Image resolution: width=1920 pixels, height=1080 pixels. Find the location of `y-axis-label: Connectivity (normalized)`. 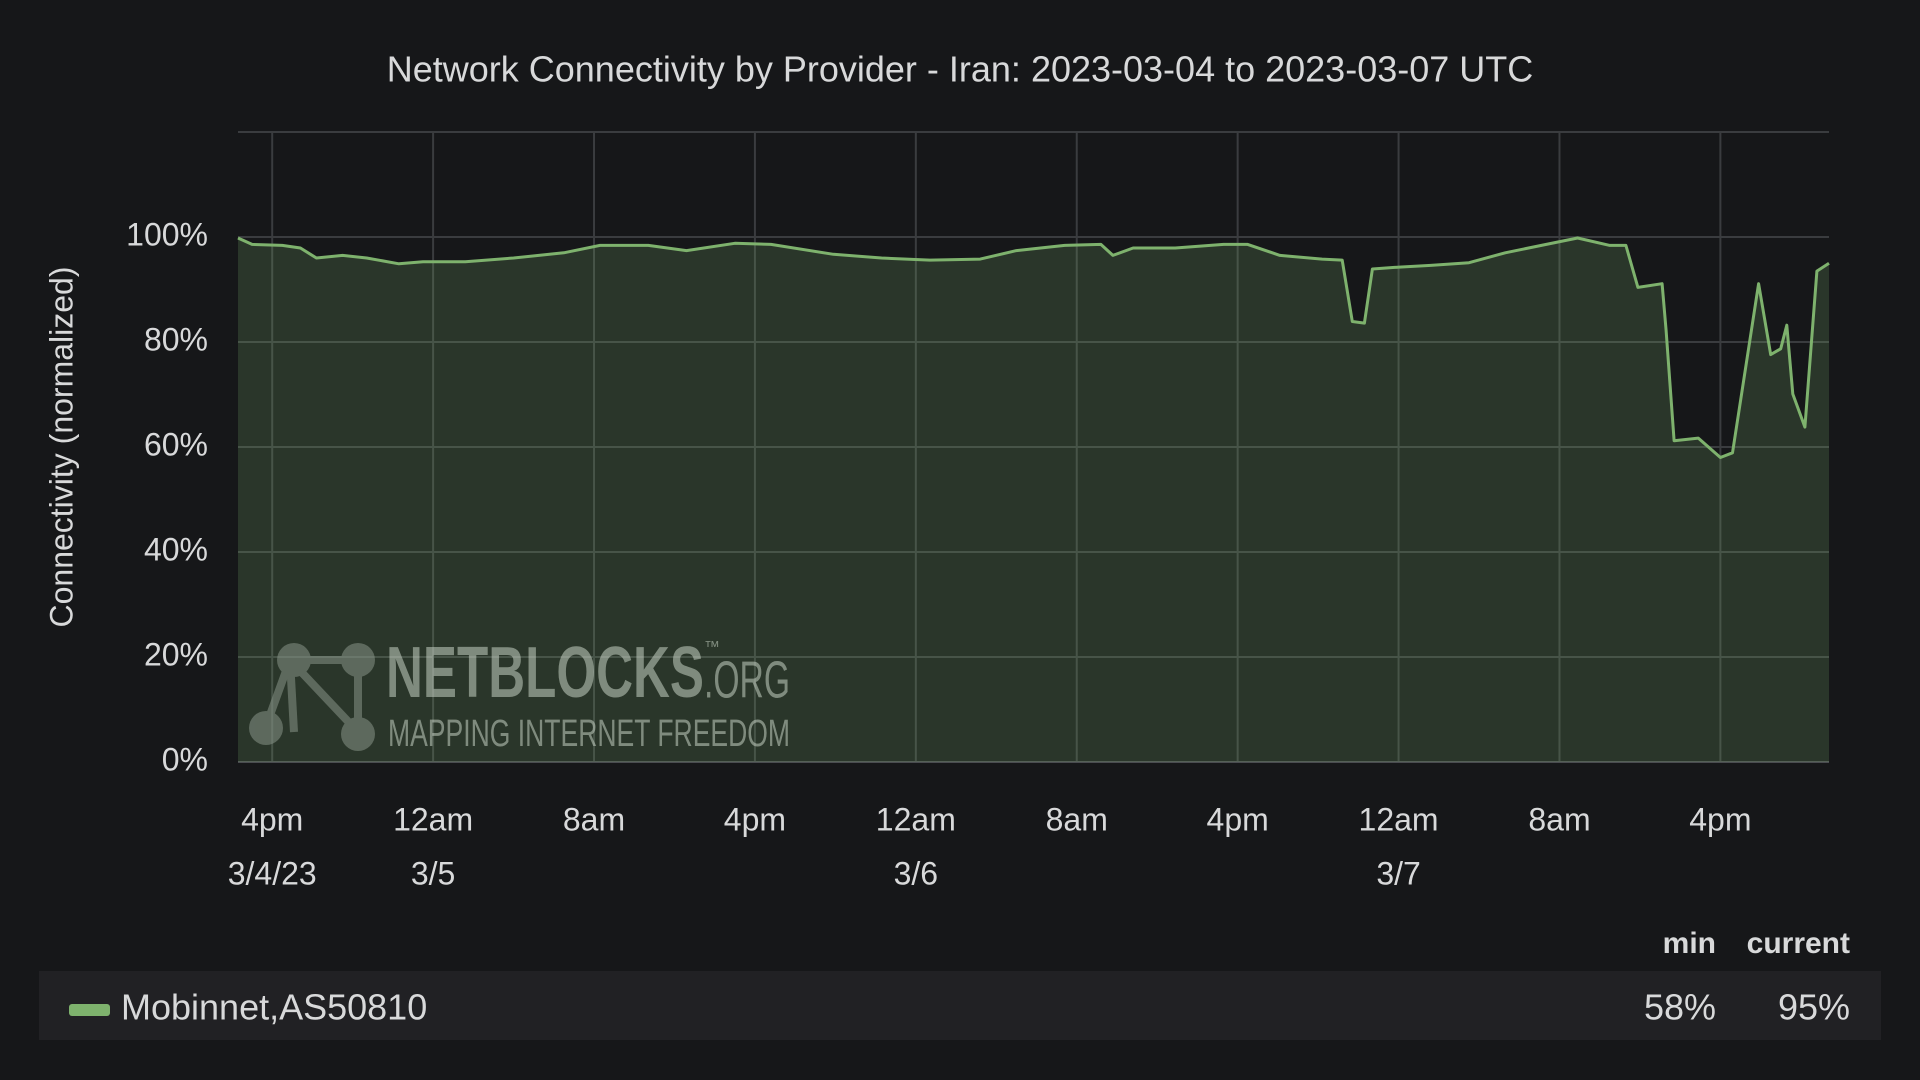

y-axis-label: Connectivity (normalized) is located at coordinates (61, 446).